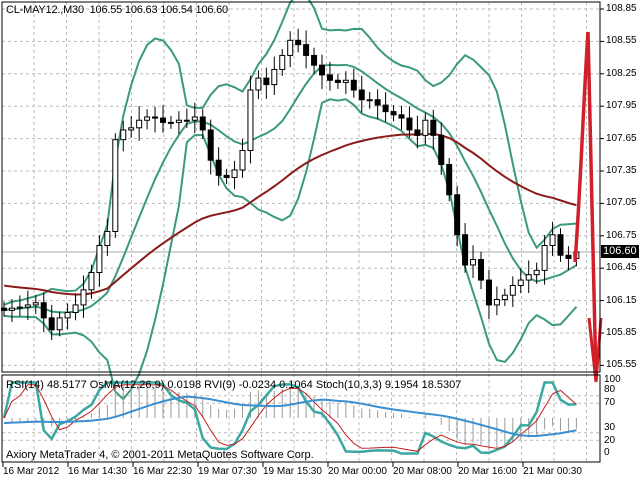 Image resolution: width=640 pixels, height=480 pixels. What do you see at coordinates (621, 41) in the screenshot?
I see `price-tick-label: 108.55` at bounding box center [621, 41].